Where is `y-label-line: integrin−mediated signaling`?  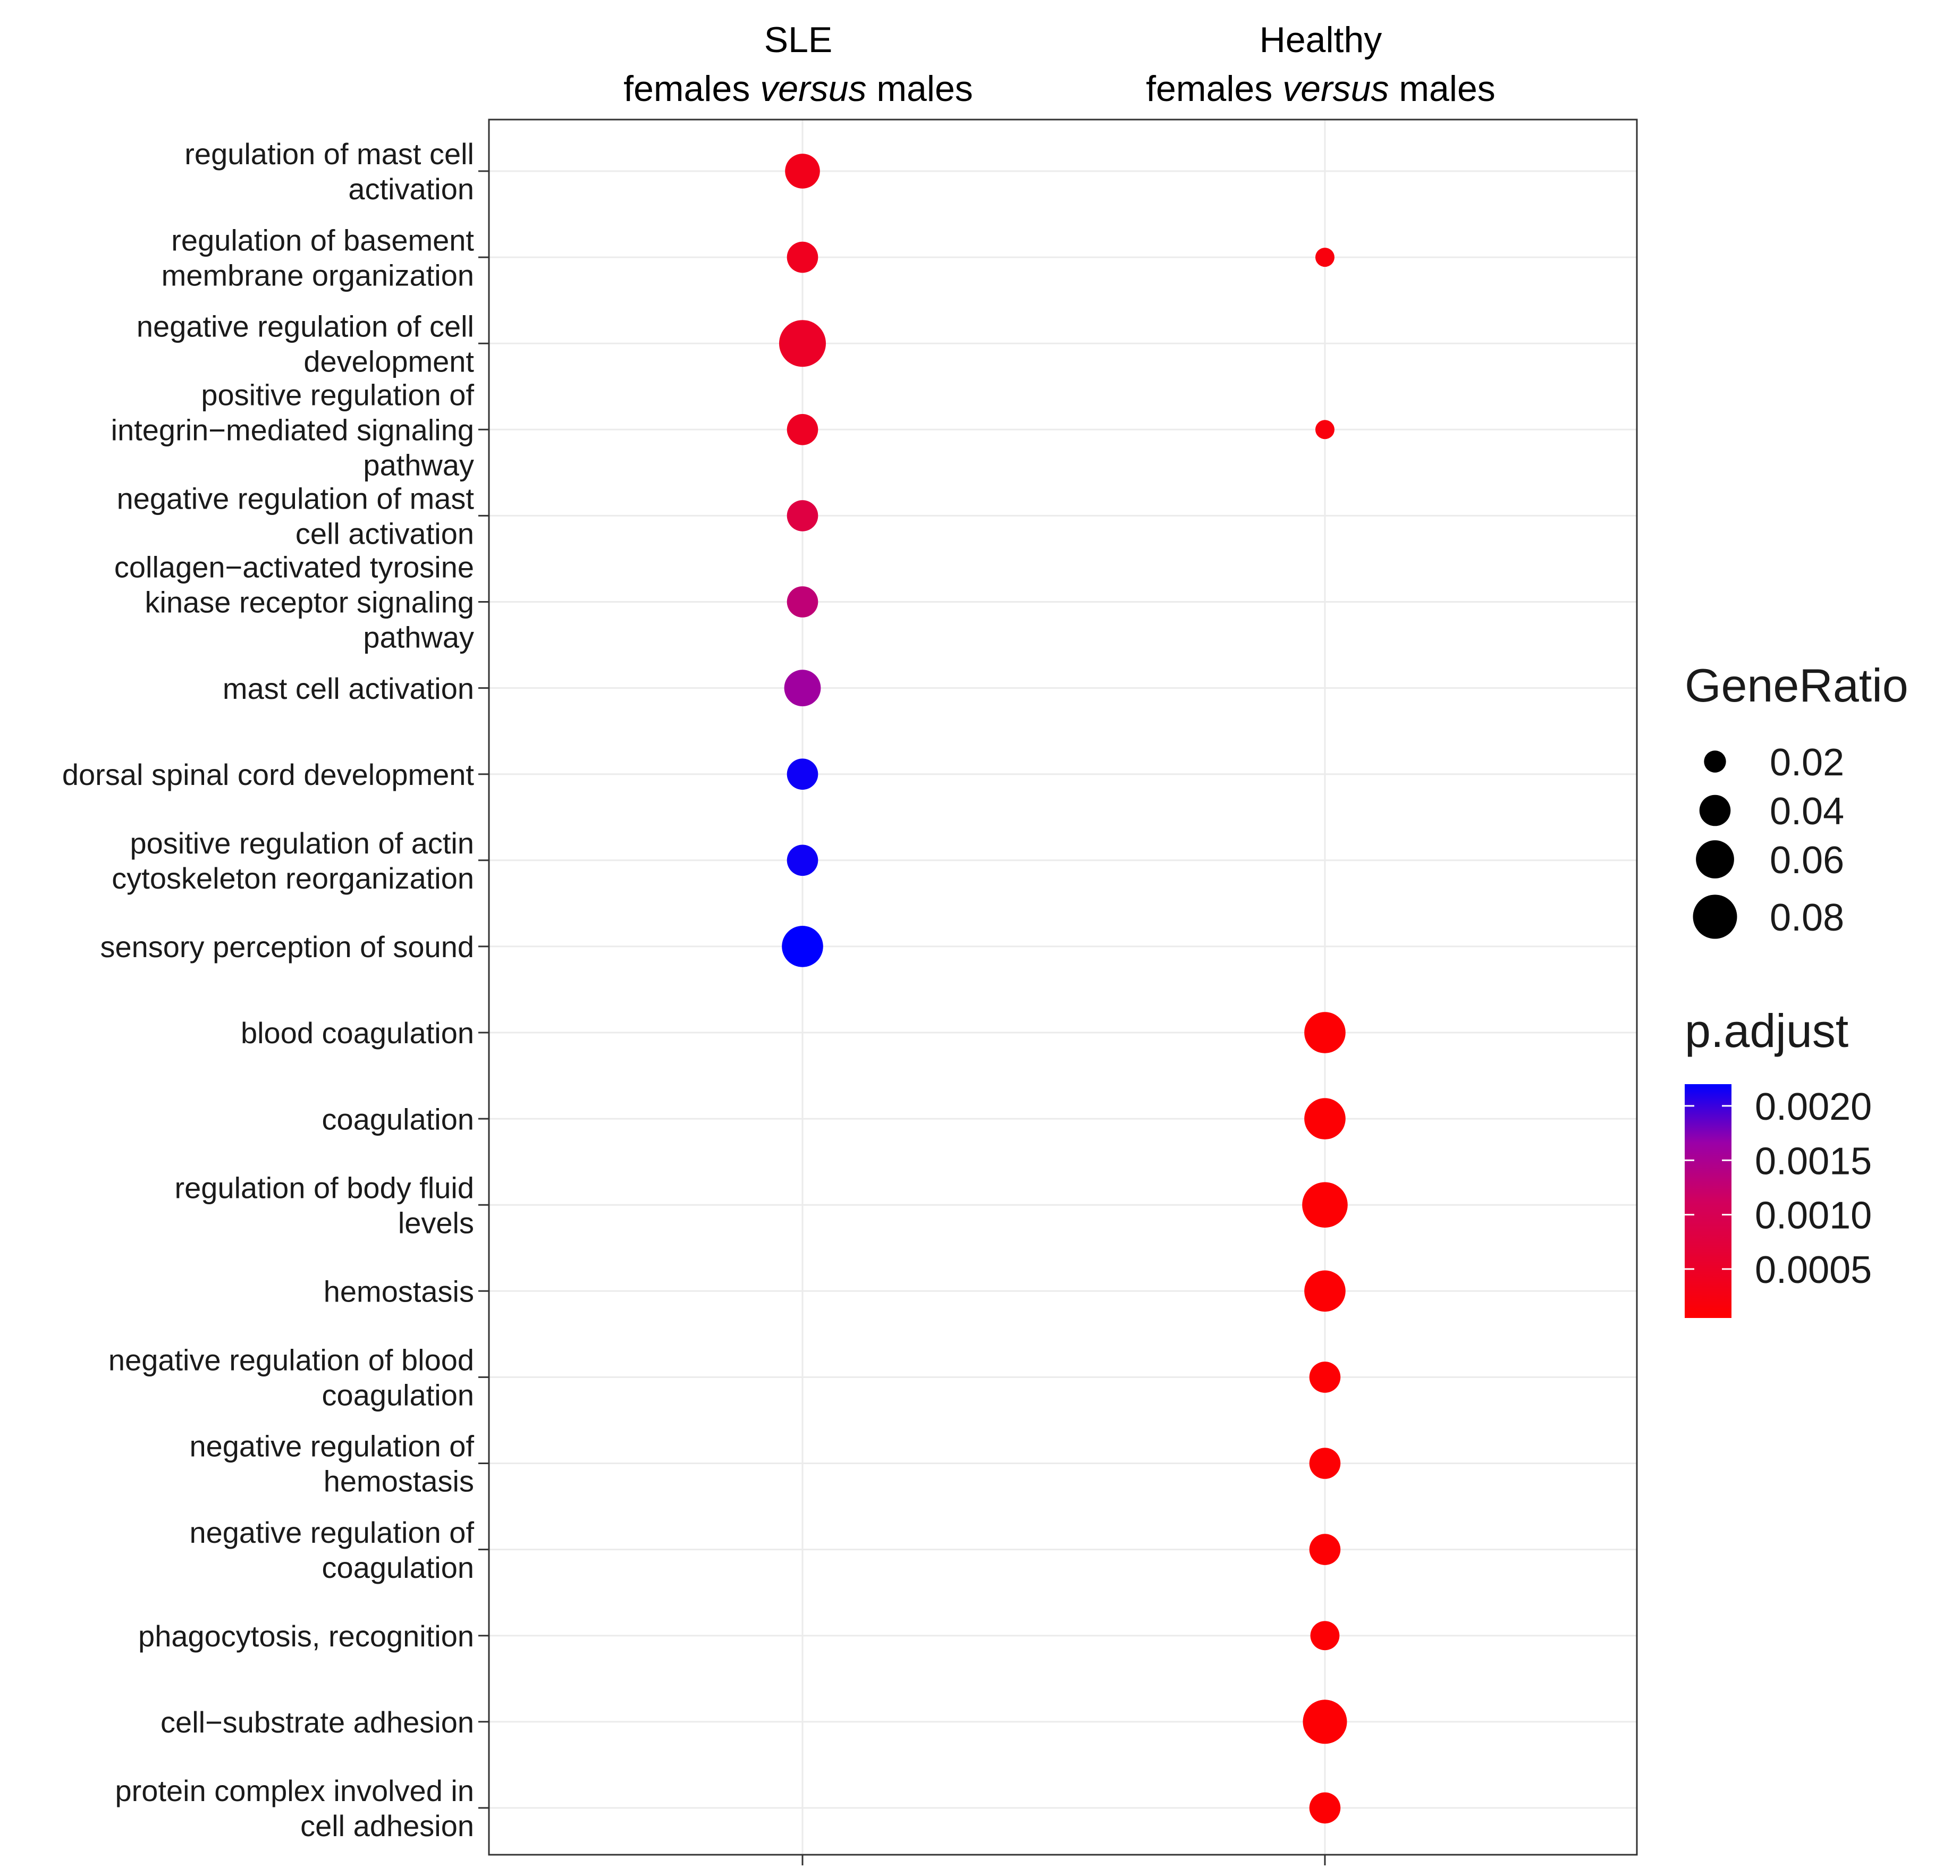
y-label-line: integrin−mediated signaling is located at coordinates (292, 430).